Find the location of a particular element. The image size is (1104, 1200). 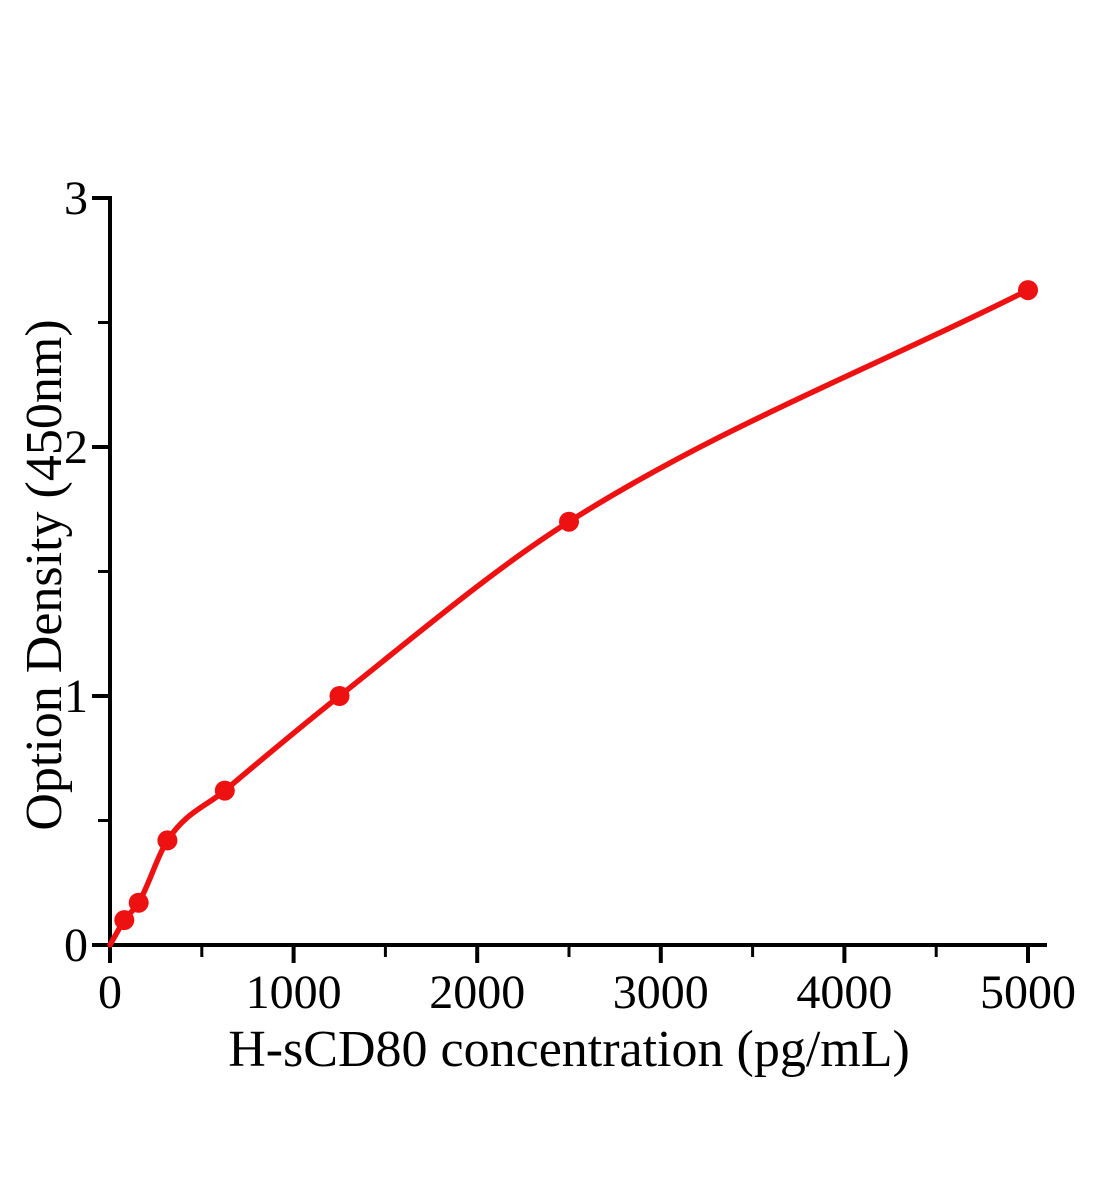

y-tick-label: 0 is located at coordinates (76, 945).